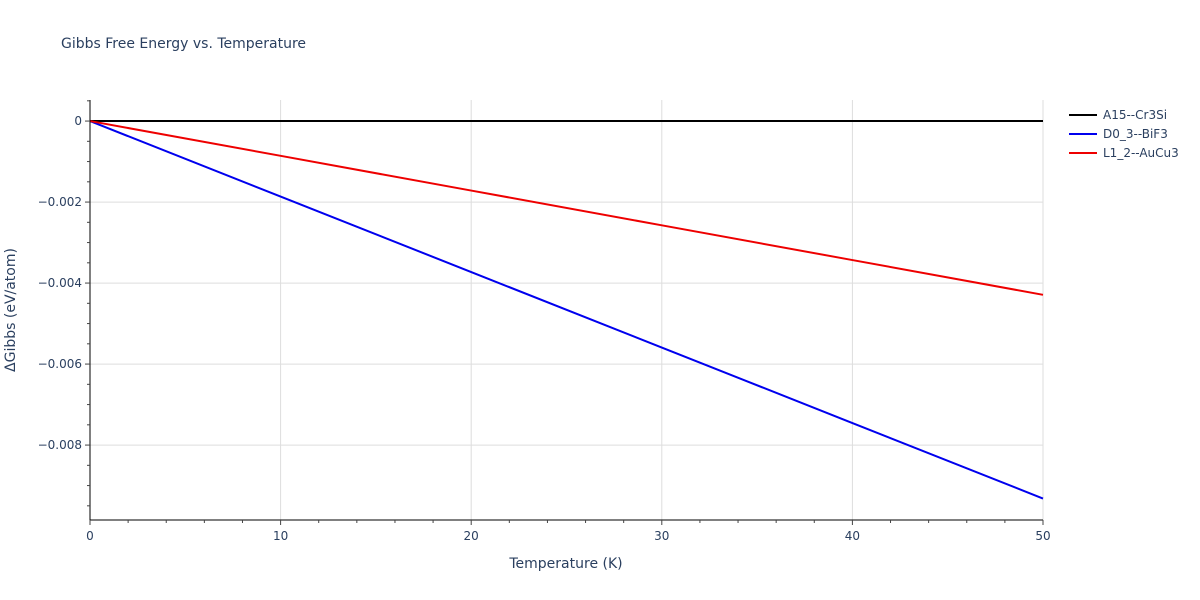 The height and width of the screenshot is (600, 1200). Describe the element at coordinates (60, 283) in the screenshot. I see `svg-text: −0.004` at that location.